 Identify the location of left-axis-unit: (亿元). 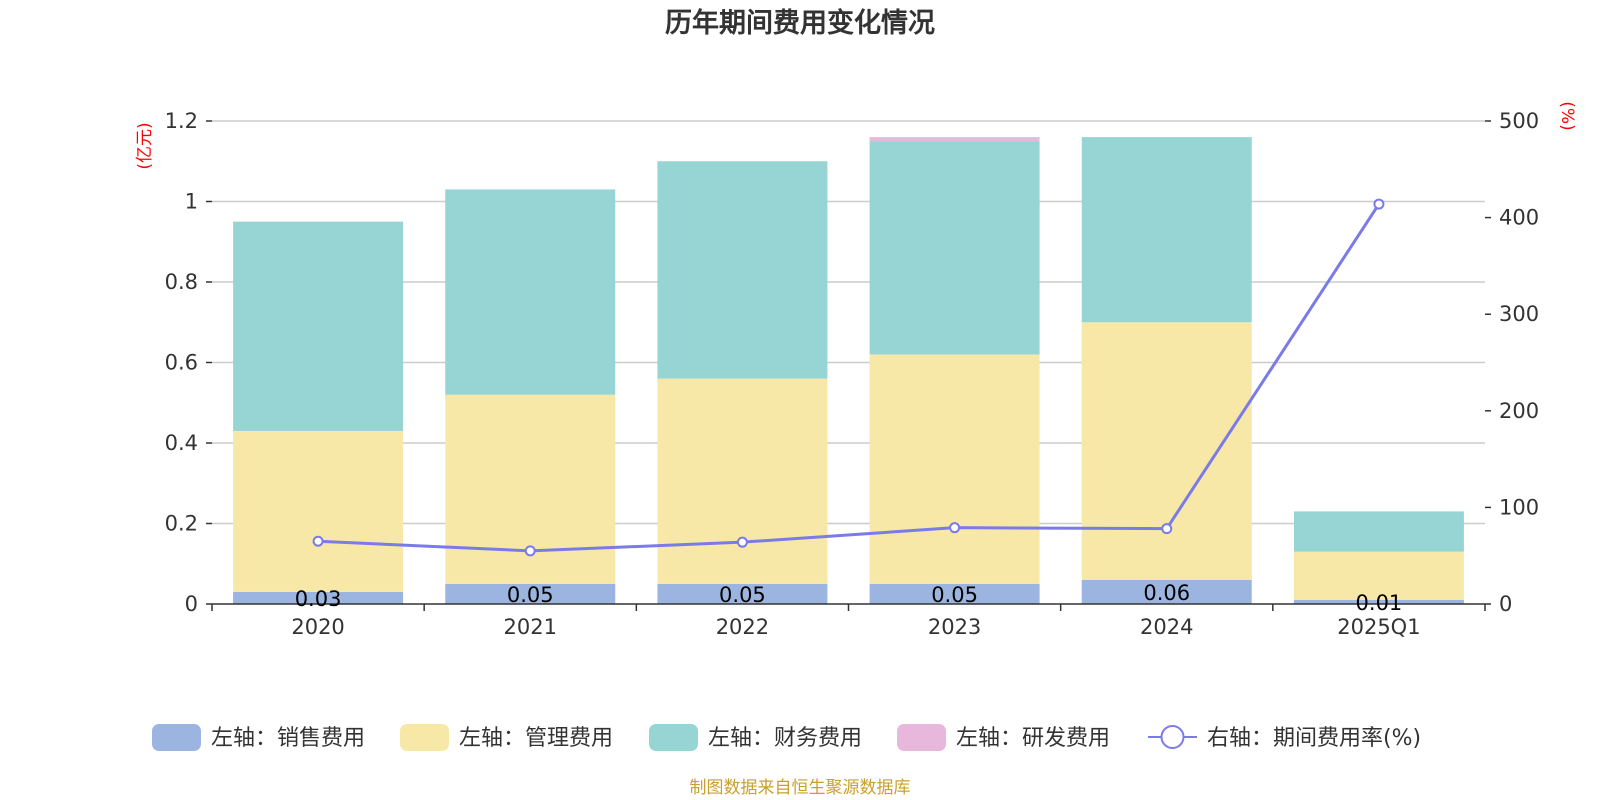
(145, 145).